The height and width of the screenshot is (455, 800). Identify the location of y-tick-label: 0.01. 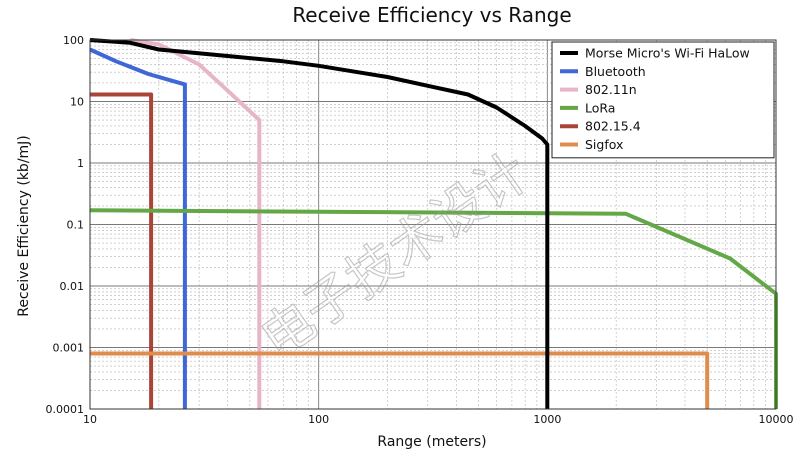
(72, 286).